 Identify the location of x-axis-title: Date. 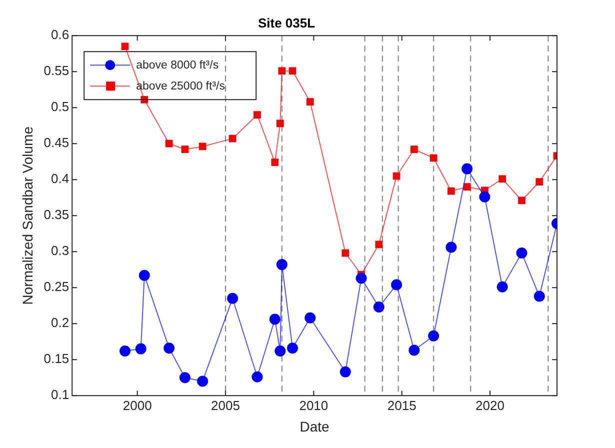
(315, 426).